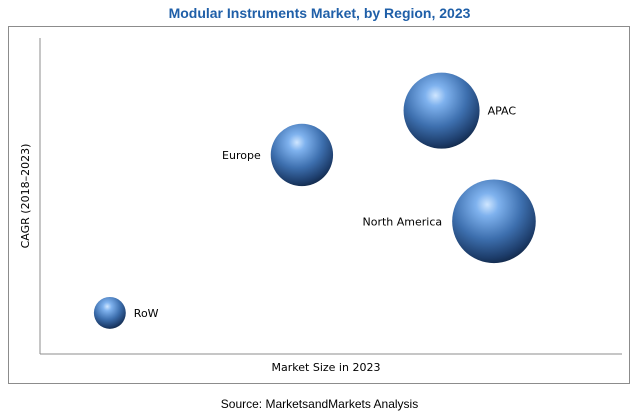 This screenshot has width=639, height=417. Describe the element at coordinates (302, 155) in the screenshot. I see `bubble-europe` at that location.